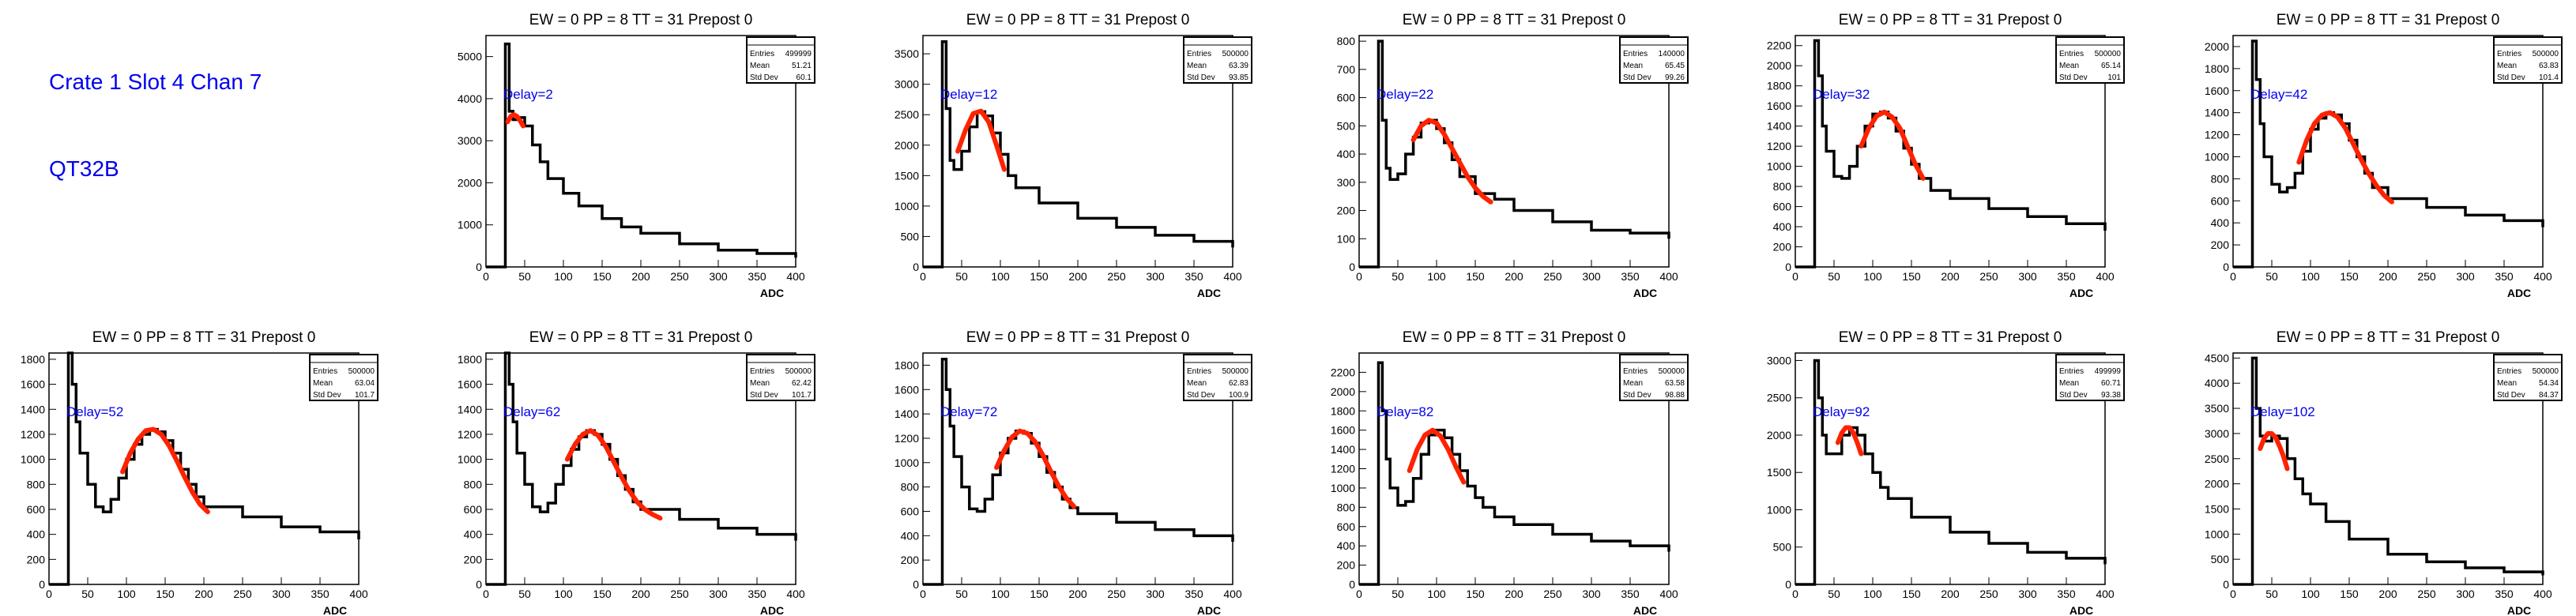 This screenshot has width=2576, height=616. Describe the element at coordinates (470, 409) in the screenshot. I see `y-tick-label: 1400` at that location.